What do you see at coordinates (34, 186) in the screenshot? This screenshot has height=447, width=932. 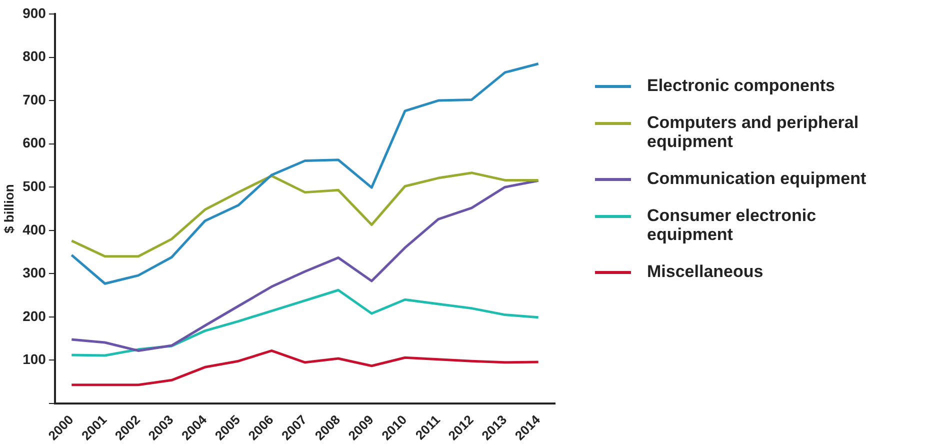 I see `y-tick-label: 500` at bounding box center [34, 186].